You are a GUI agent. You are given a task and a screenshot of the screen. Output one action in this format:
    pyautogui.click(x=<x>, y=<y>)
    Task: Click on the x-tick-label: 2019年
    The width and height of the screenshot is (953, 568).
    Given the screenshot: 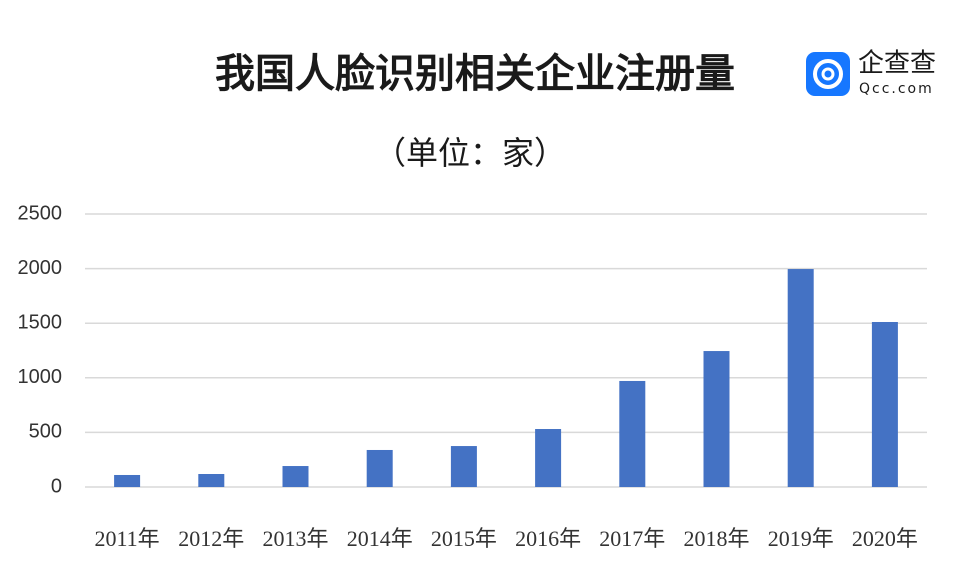 What is the action you would take?
    pyautogui.click(x=801, y=538)
    